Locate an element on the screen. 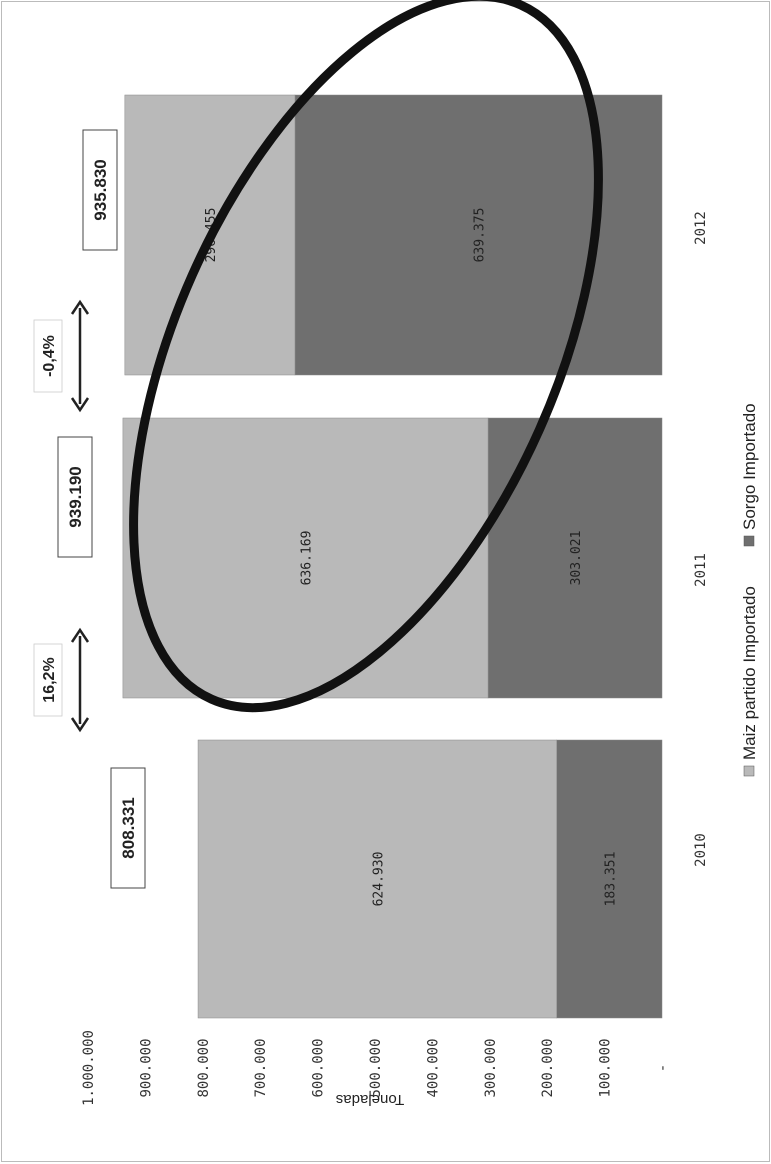 This screenshot has width=771, height=1164. y-axis-label: Toneladas is located at coordinates (370, 1099).